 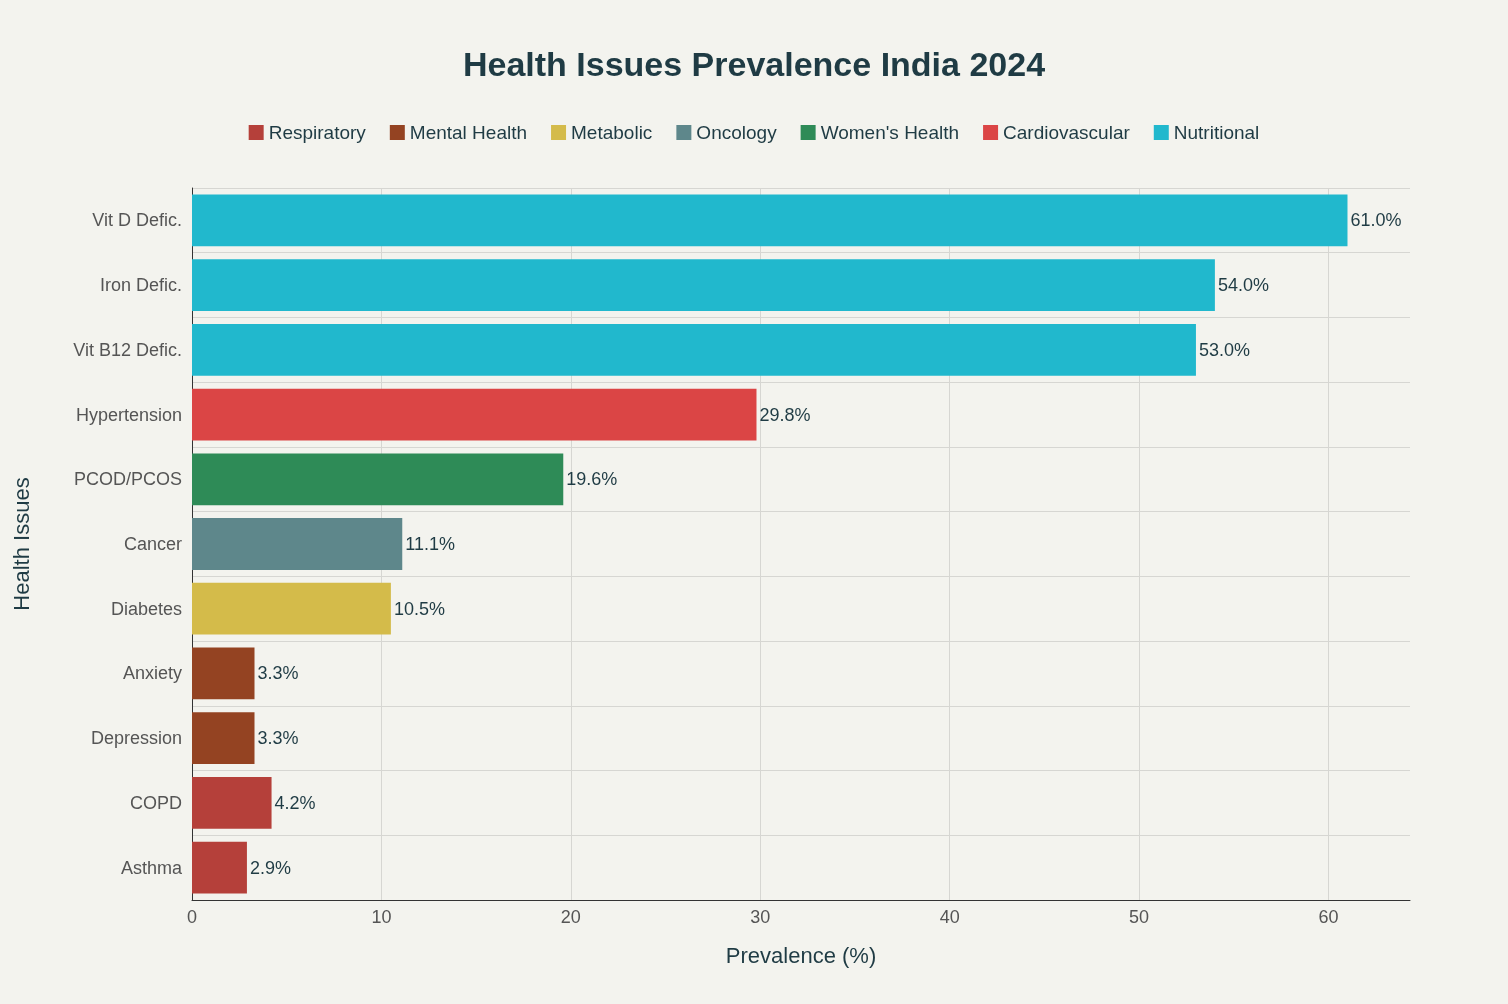 What do you see at coordinates (140, 285) in the screenshot?
I see `y-tick-label: Iron Defic.` at bounding box center [140, 285].